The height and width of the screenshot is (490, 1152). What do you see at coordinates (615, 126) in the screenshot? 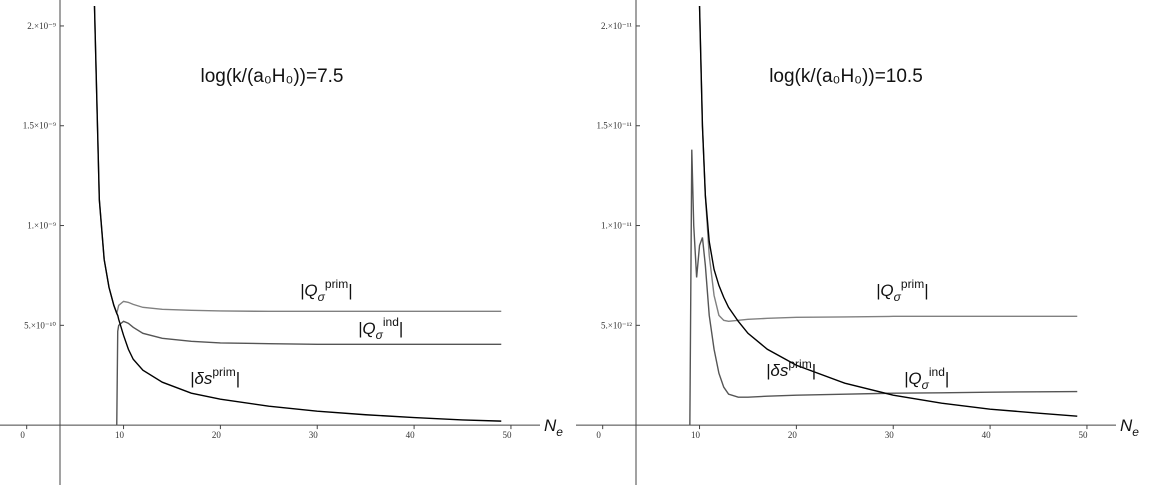
I see `y-tick-label: 1.5×10⁻¹¹` at bounding box center [615, 126].